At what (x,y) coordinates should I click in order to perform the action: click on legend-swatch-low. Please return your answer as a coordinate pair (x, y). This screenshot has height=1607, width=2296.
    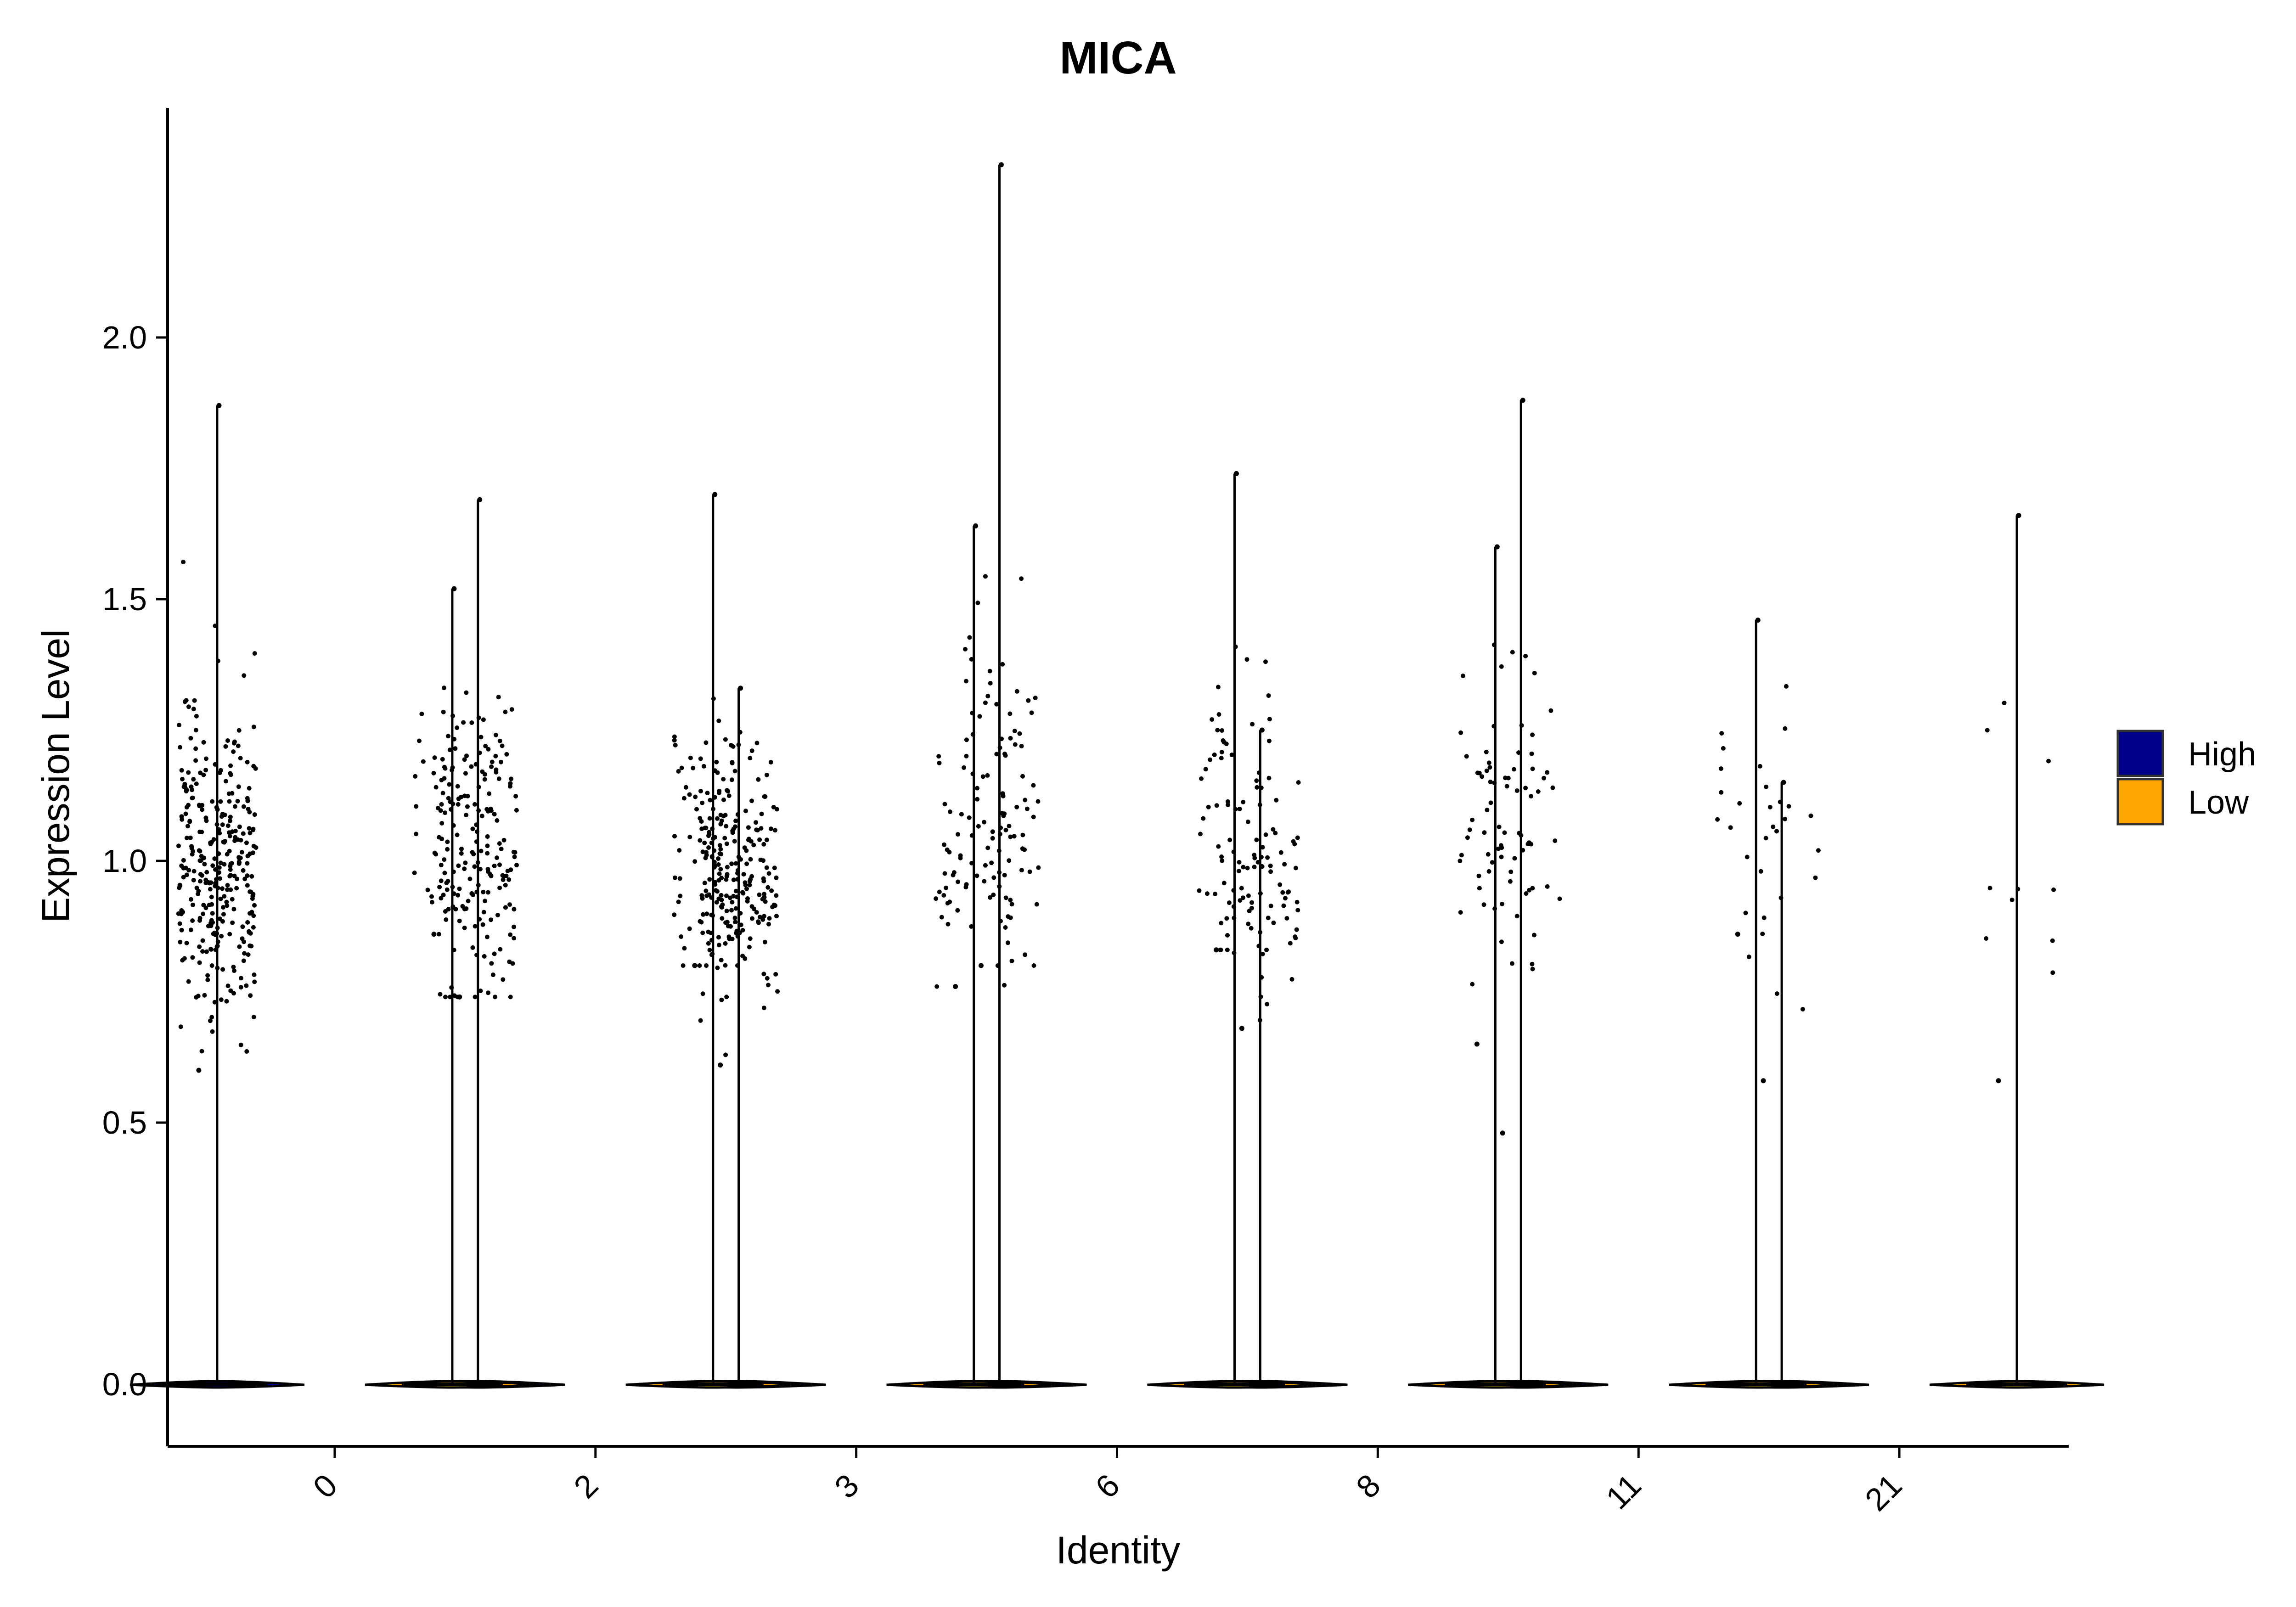
    Looking at the image, I should click on (2140, 802).